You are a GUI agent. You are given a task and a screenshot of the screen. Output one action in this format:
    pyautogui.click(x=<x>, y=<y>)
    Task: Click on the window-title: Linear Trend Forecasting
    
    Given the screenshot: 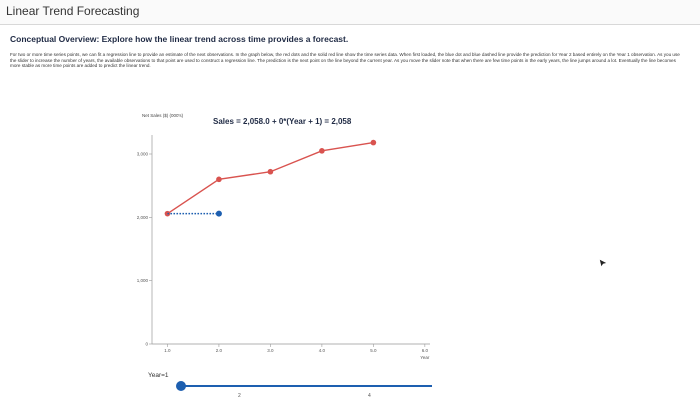 What is the action you would take?
    pyautogui.click(x=73, y=11)
    